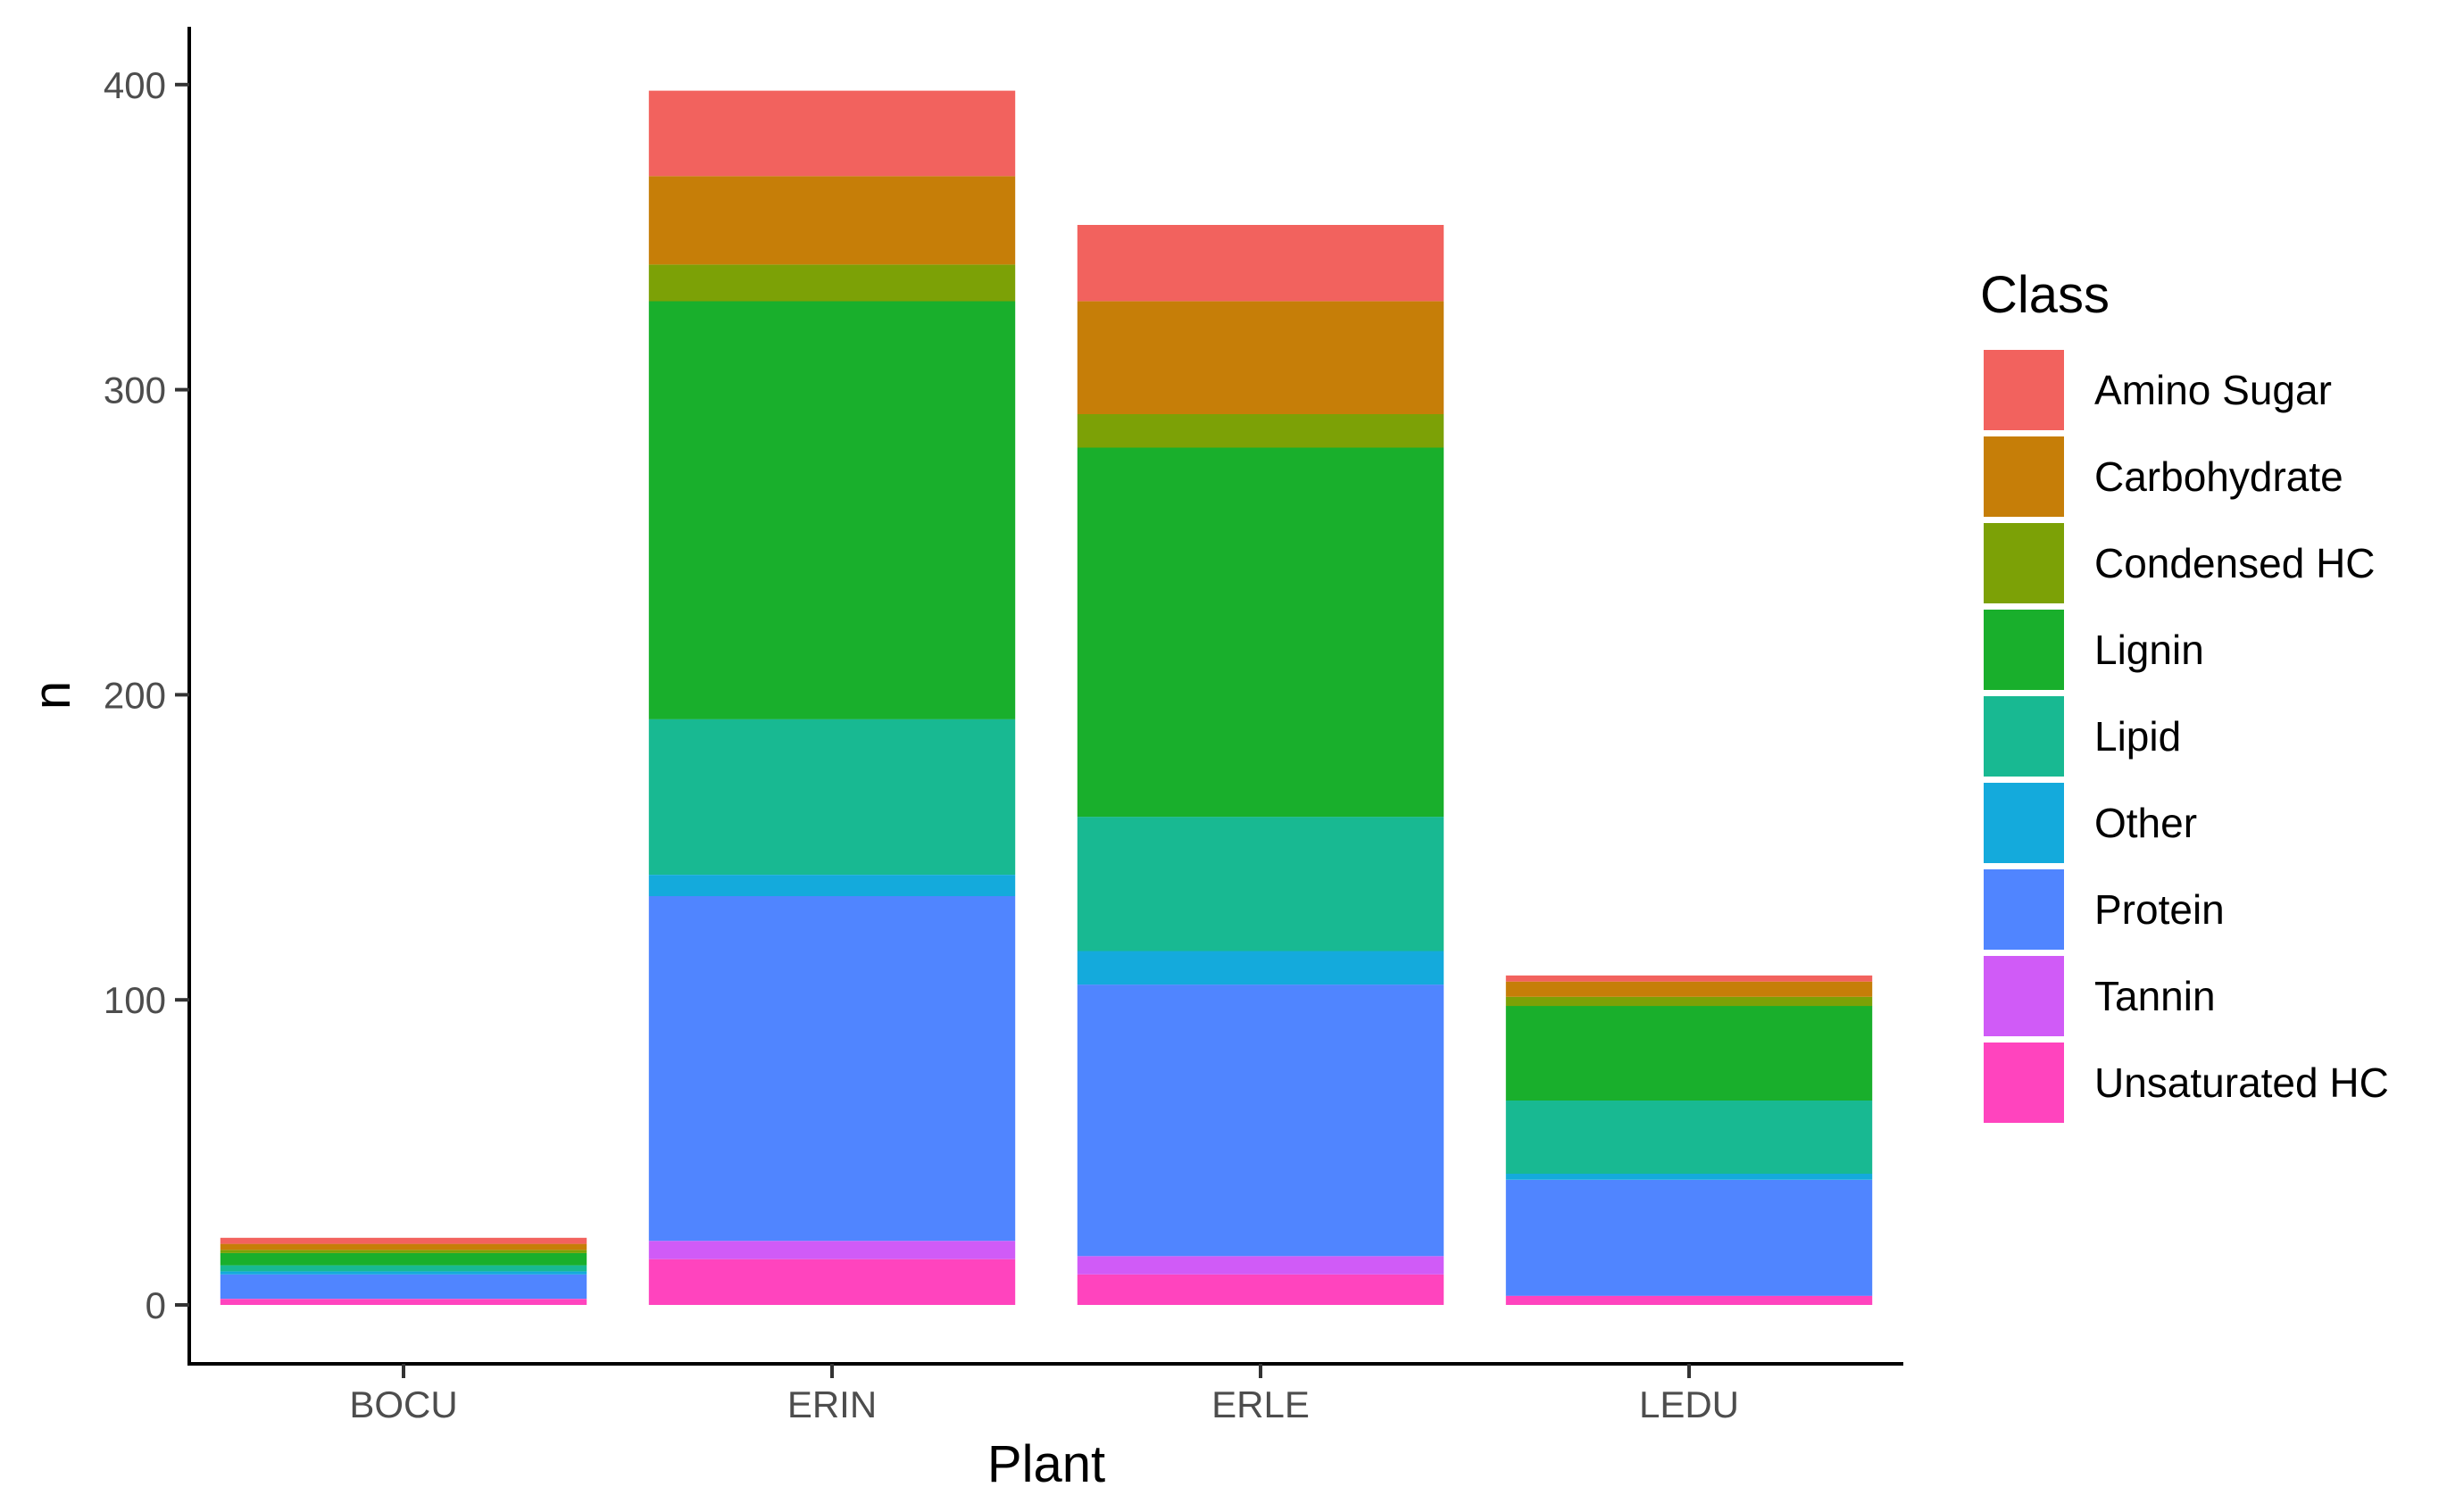 The width and height of the screenshot is (2447, 1512). I want to click on x-axis-title: Plant, so click(1046, 1464).